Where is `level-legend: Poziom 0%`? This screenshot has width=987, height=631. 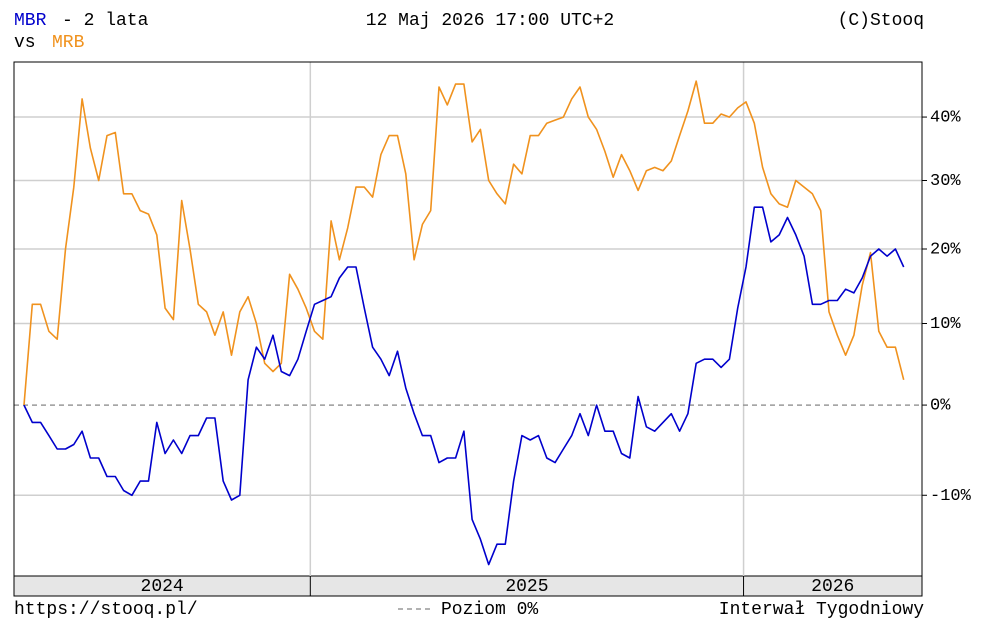 level-legend: Poziom 0% is located at coordinates (489, 610).